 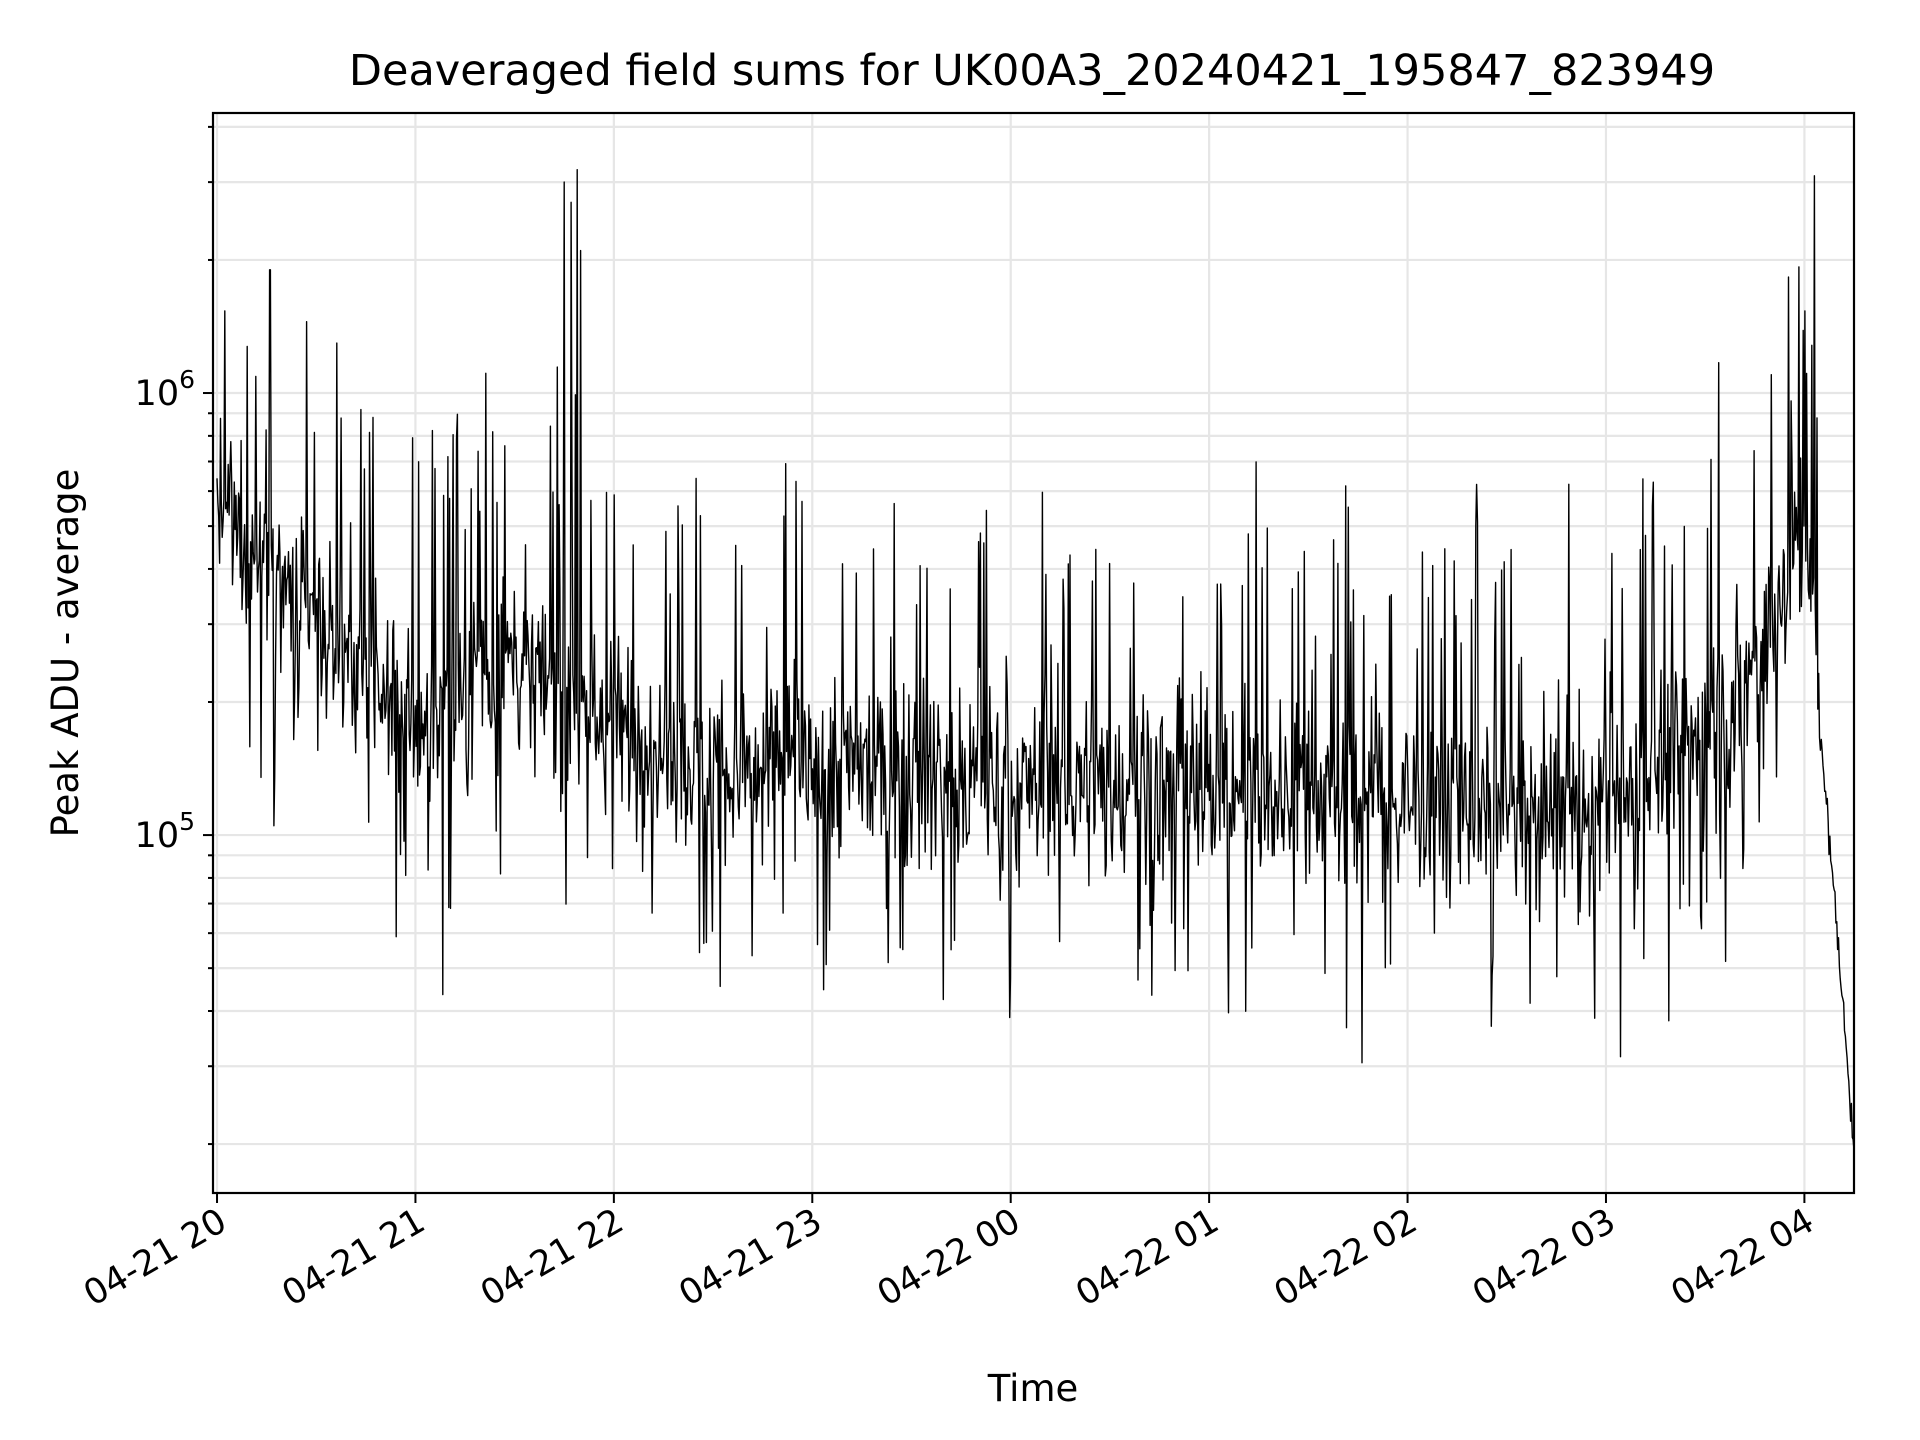 What do you see at coordinates (1743, 1257) in the screenshot?
I see `x-tick-label: 04-22 04` at bounding box center [1743, 1257].